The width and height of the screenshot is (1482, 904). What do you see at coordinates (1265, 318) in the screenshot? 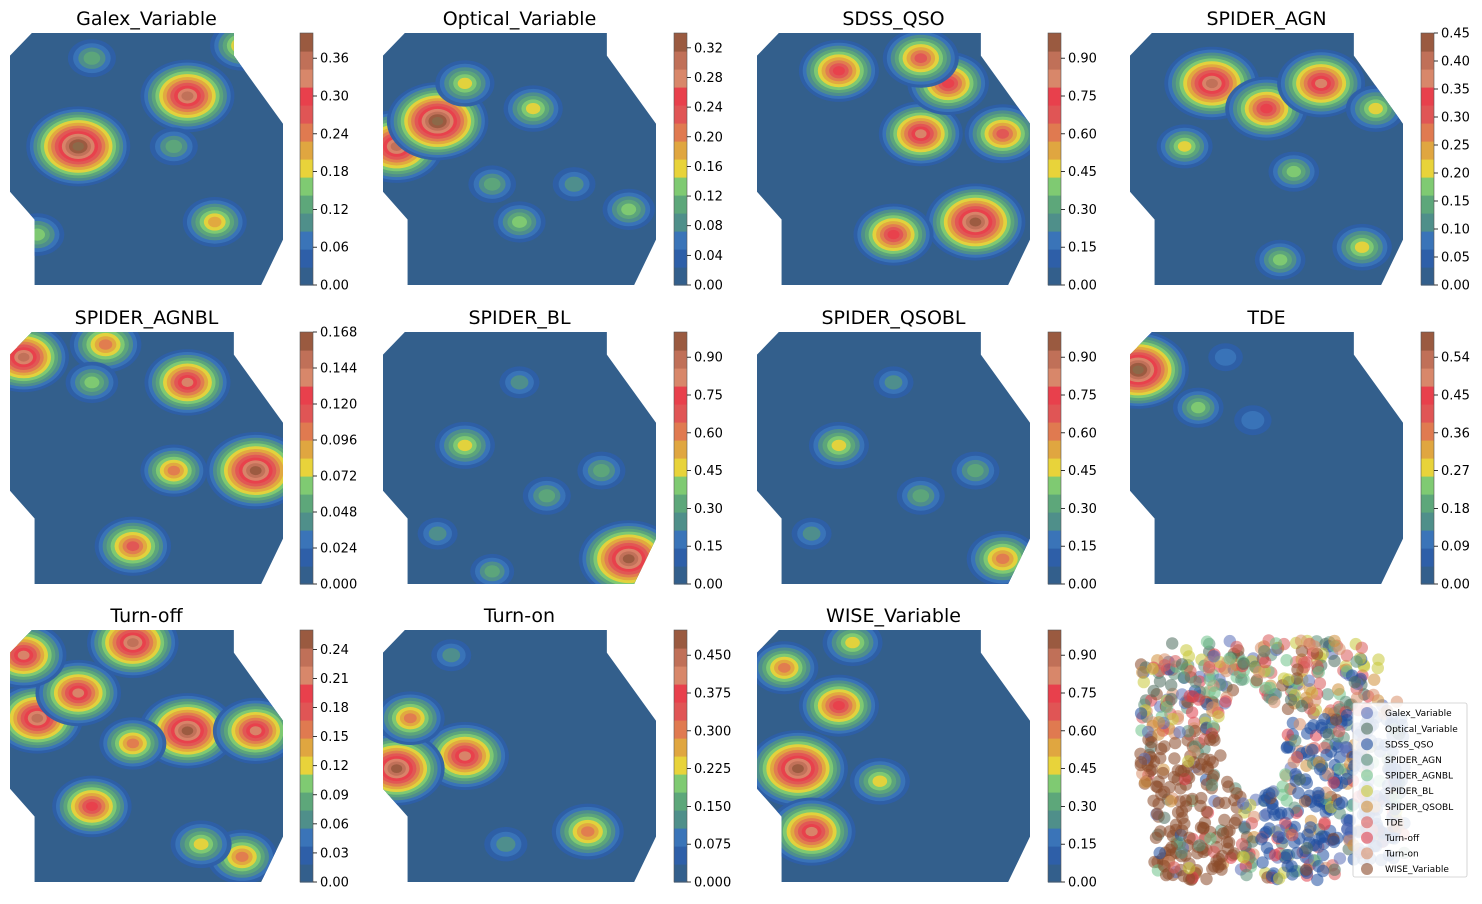
I see `panel-title: TDE` at bounding box center [1265, 318].